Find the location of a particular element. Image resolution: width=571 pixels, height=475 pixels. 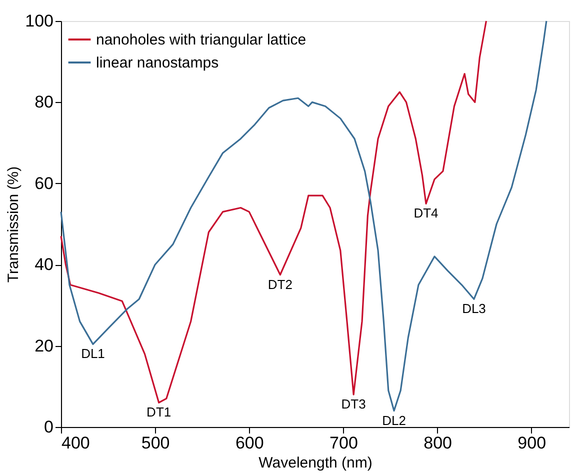

legend-label: linear nanostamps is located at coordinates (157, 63).